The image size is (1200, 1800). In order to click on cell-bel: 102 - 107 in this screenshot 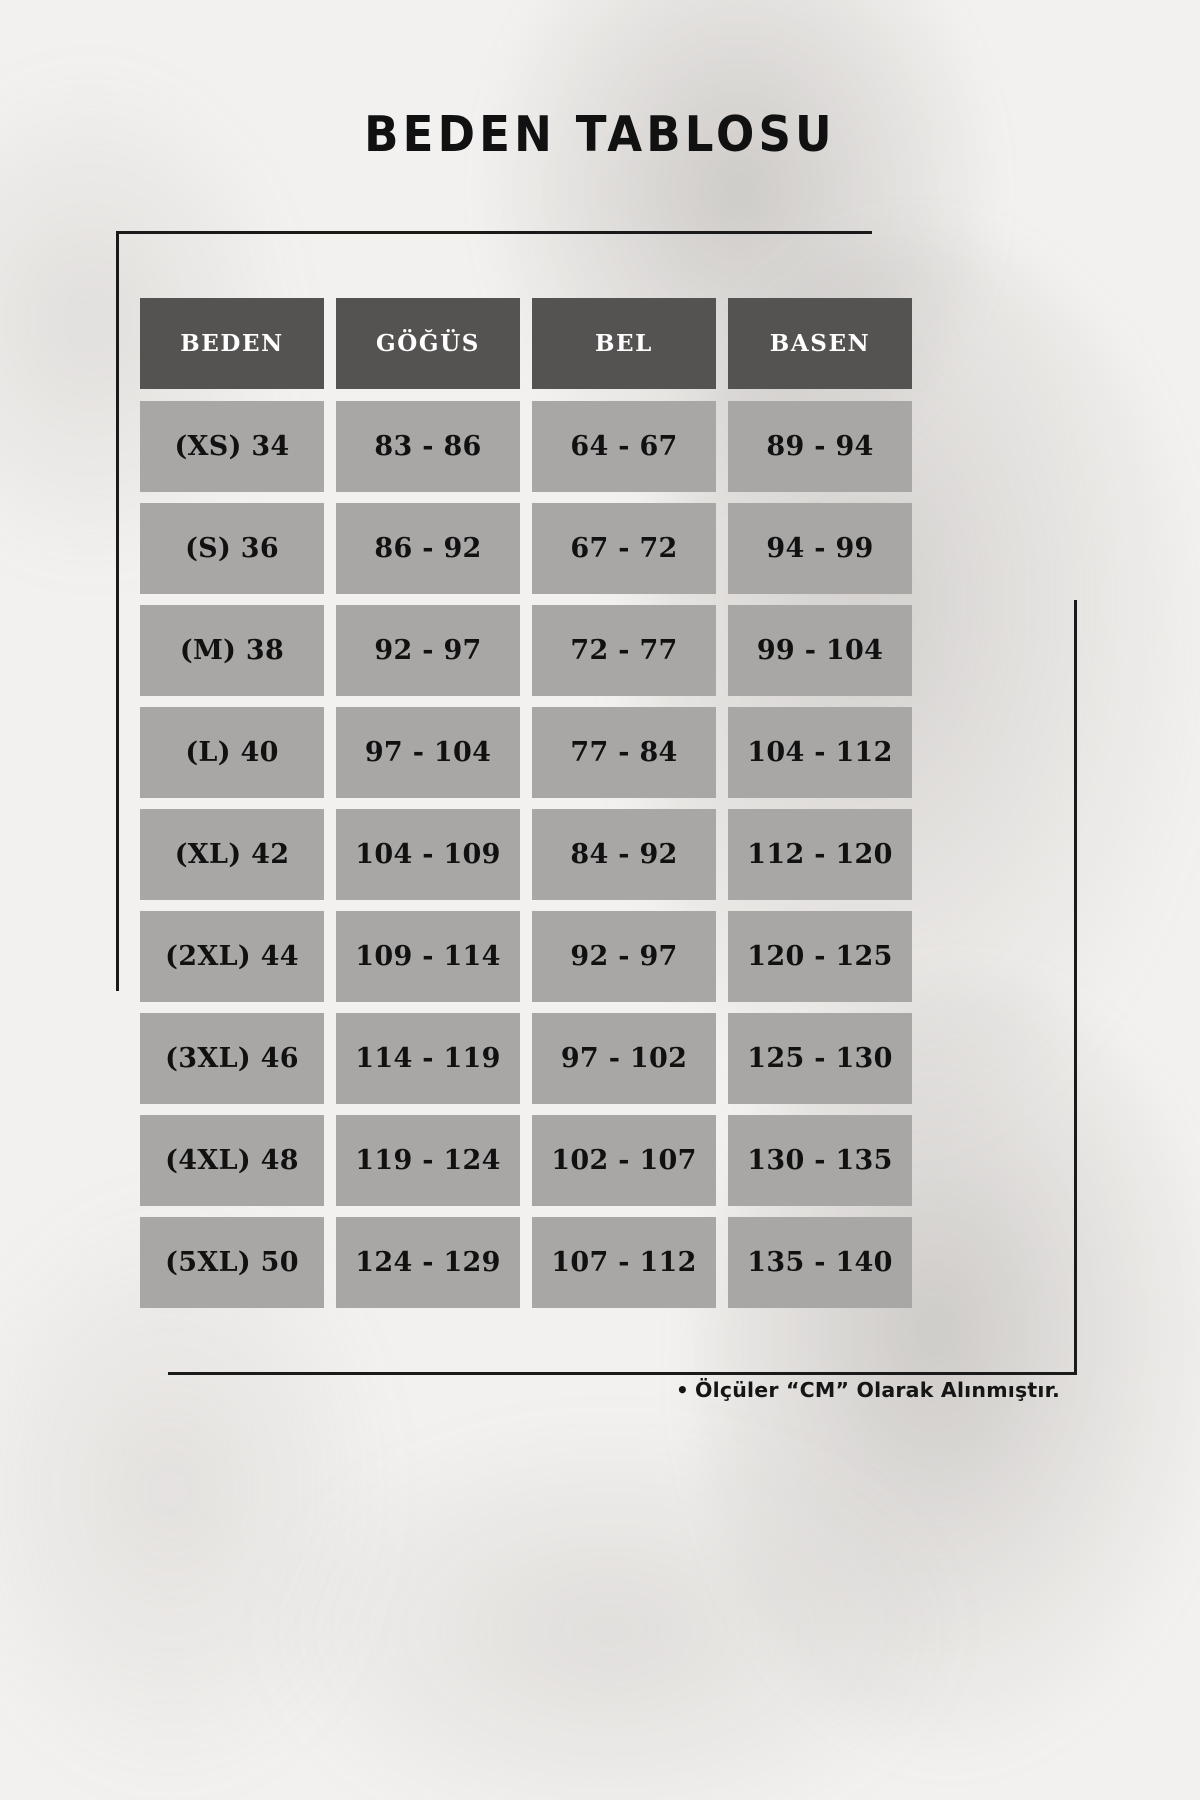, I will do `click(624, 1160)`.